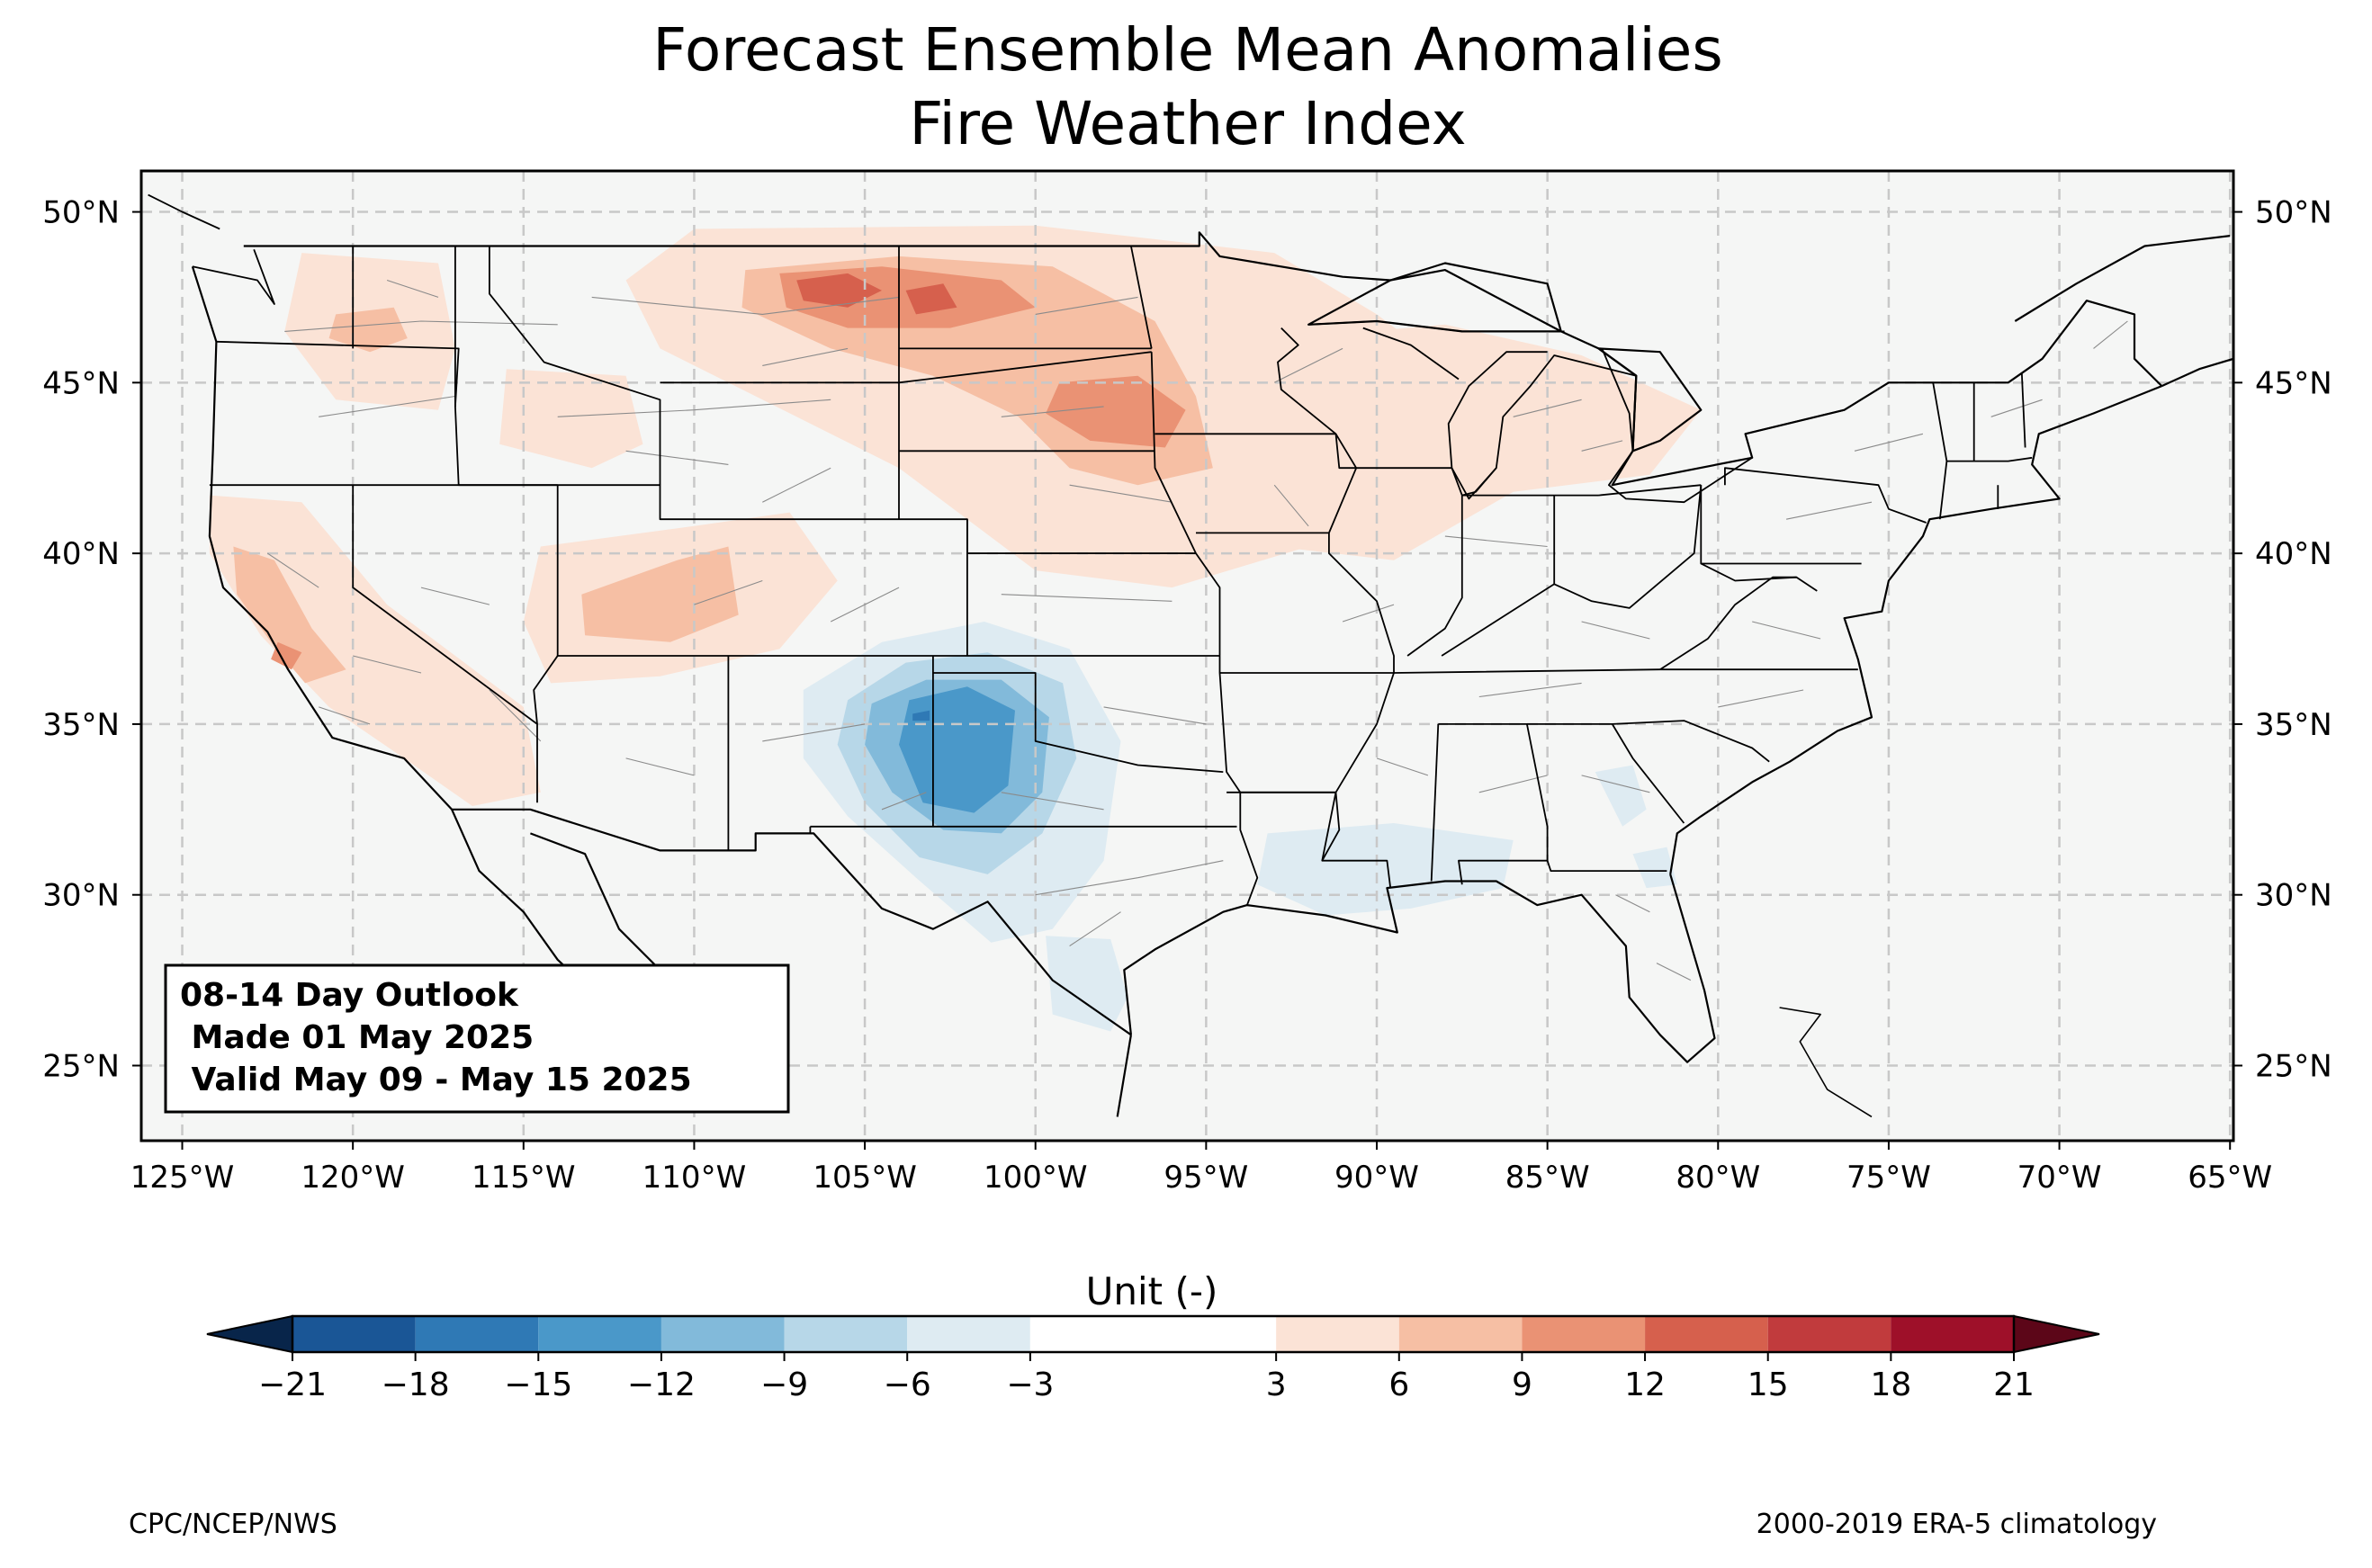 Image resolution: width=2372 pixels, height=1568 pixels. What do you see at coordinates (2293, 383) in the screenshot?
I see `lat-tick-label-right-4: 45°N` at bounding box center [2293, 383].